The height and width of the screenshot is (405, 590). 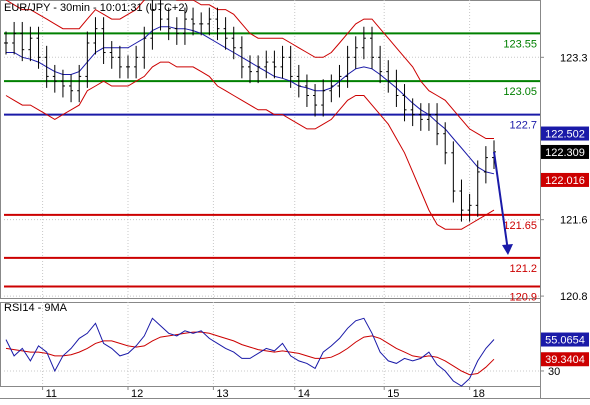 I want to click on price-chart-title: EUR/JPY - 30min - 10:01:31 (UTC+2), so click(x=96, y=8).